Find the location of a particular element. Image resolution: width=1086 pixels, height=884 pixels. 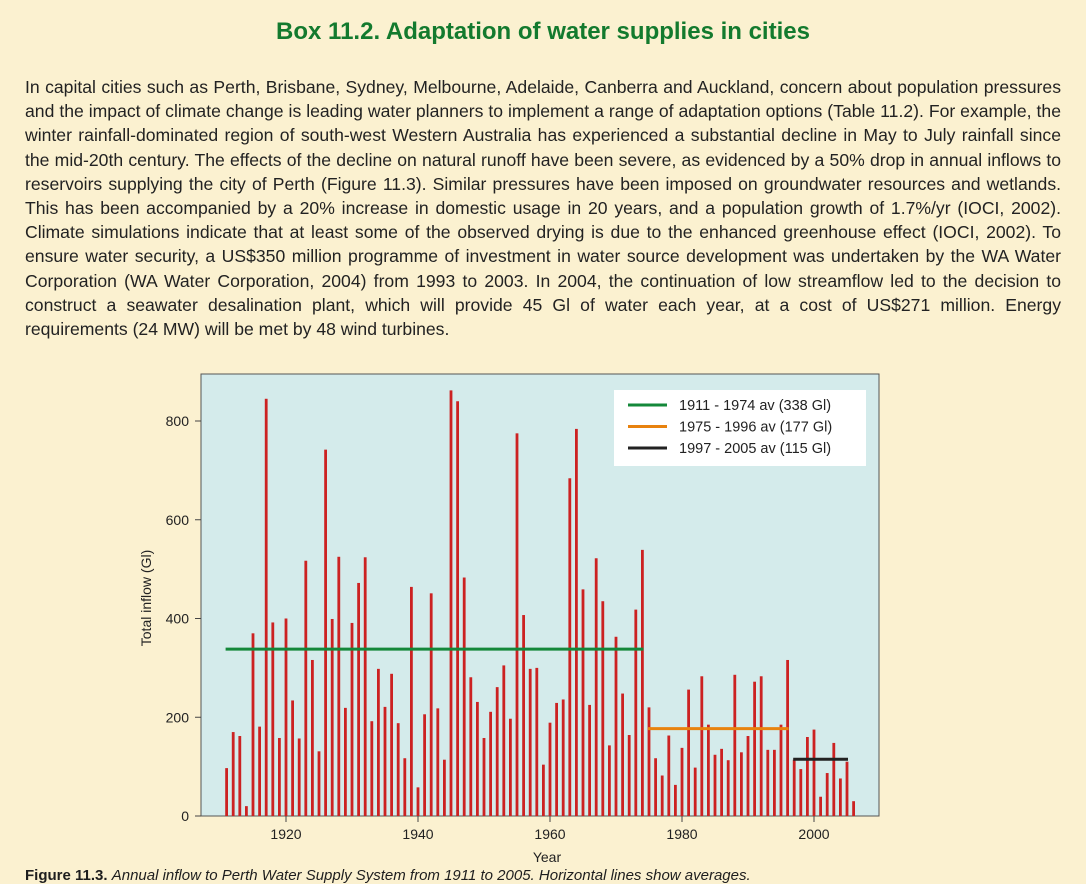

bar-1974 is located at coordinates (642, 682).